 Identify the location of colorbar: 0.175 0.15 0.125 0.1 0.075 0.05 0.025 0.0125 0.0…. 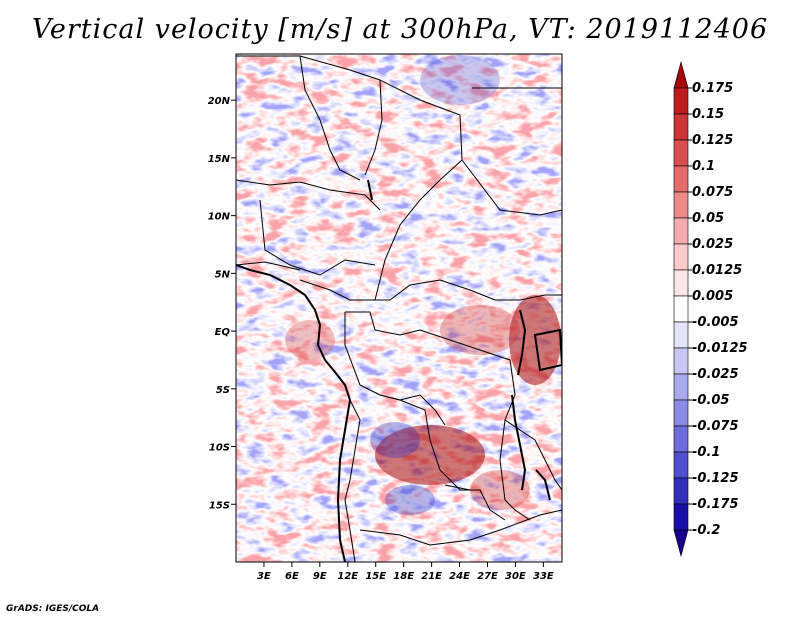
(710, 309).